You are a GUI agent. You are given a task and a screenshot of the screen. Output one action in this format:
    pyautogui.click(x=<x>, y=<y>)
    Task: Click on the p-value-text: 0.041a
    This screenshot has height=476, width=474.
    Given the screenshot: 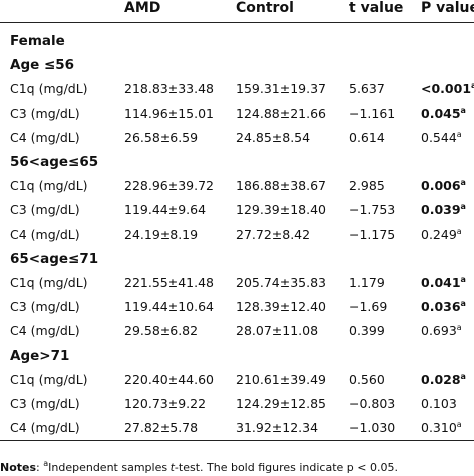 What is the action you would take?
    pyautogui.click(x=443, y=282)
    